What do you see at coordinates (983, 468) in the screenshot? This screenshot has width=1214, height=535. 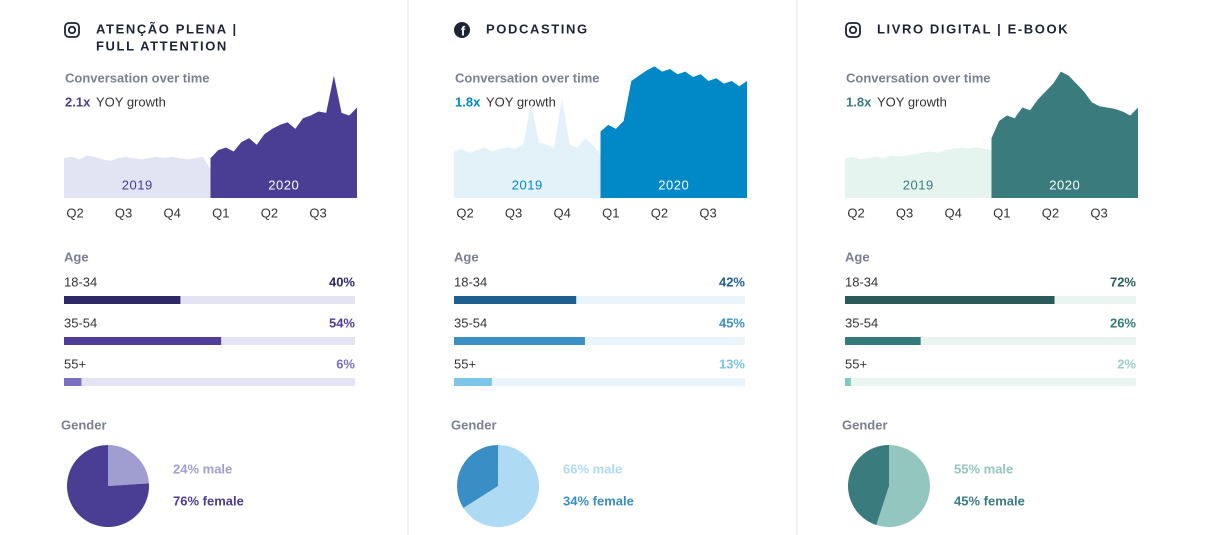 I see `pie-label: 55% male` at bounding box center [983, 468].